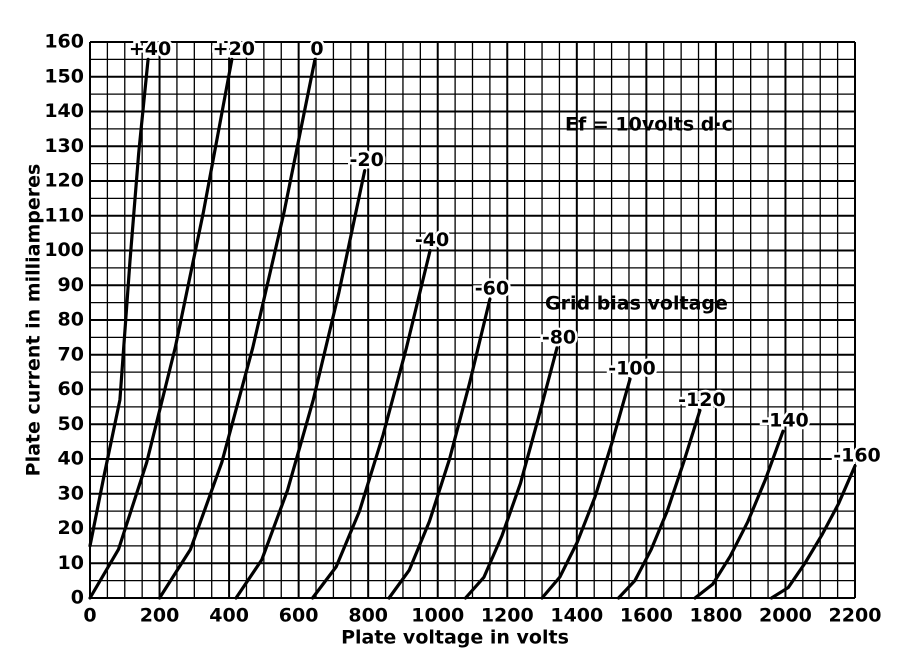 This screenshot has height=653, width=912. I want to click on y-tick-label: 10, so click(71, 563).